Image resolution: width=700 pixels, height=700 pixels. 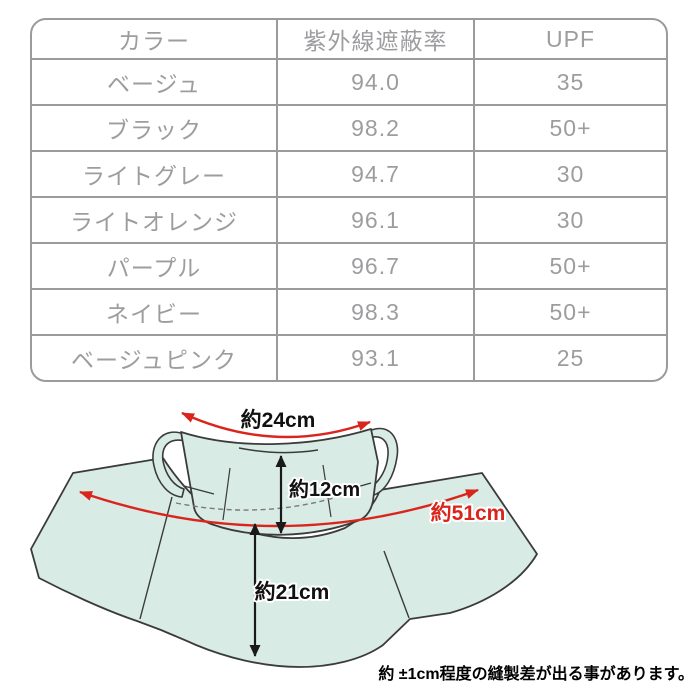 I want to click on uv-rate-cell: 98.2, so click(x=374, y=128).